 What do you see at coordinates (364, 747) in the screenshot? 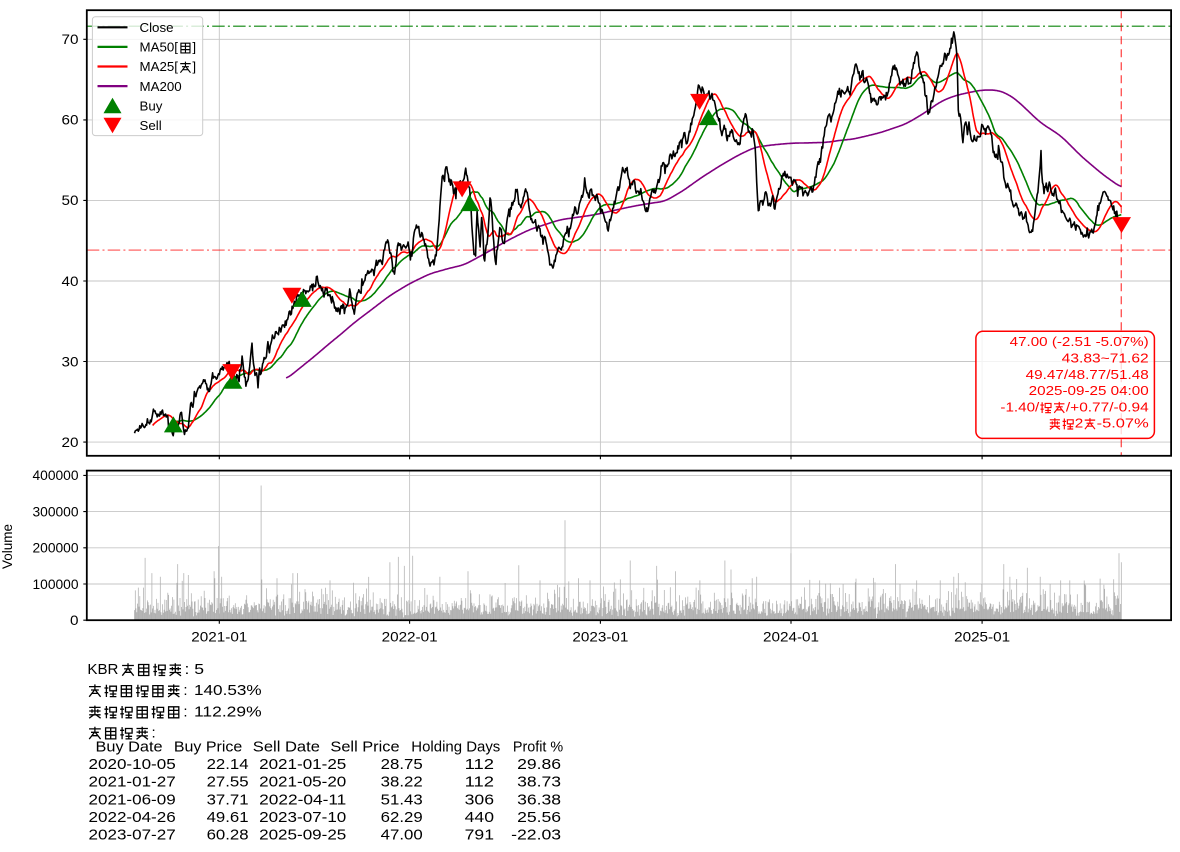
I see `svg-text: Sell Price` at bounding box center [364, 747].